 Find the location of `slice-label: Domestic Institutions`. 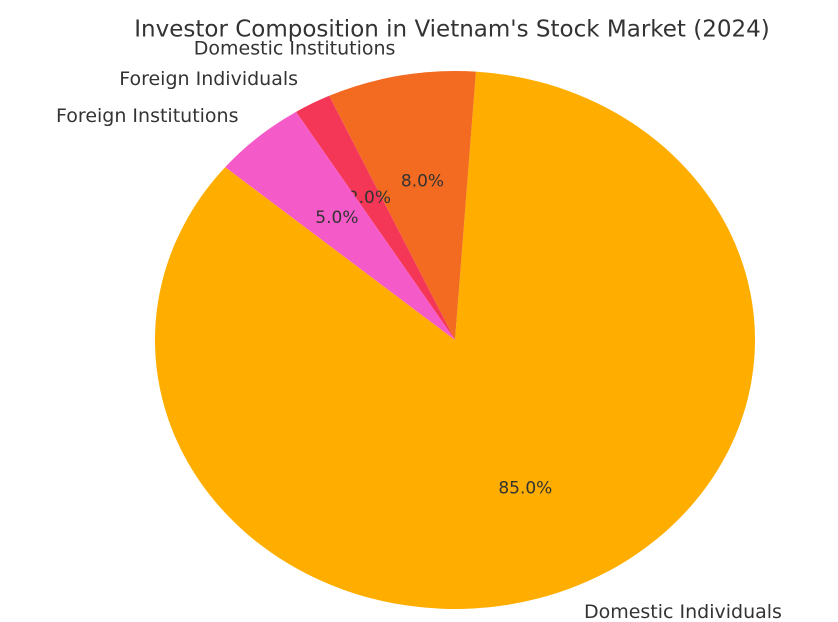

slice-label: Domestic Institutions is located at coordinates (295, 48).